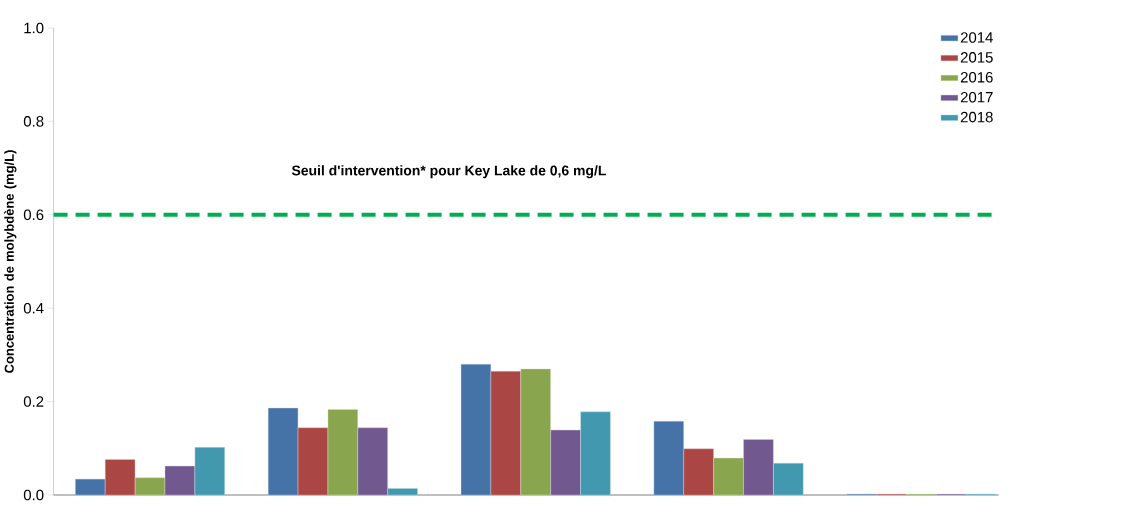 The image size is (1138, 515). Describe the element at coordinates (976, 97) in the screenshot. I see `legend-label: 2017` at that location.